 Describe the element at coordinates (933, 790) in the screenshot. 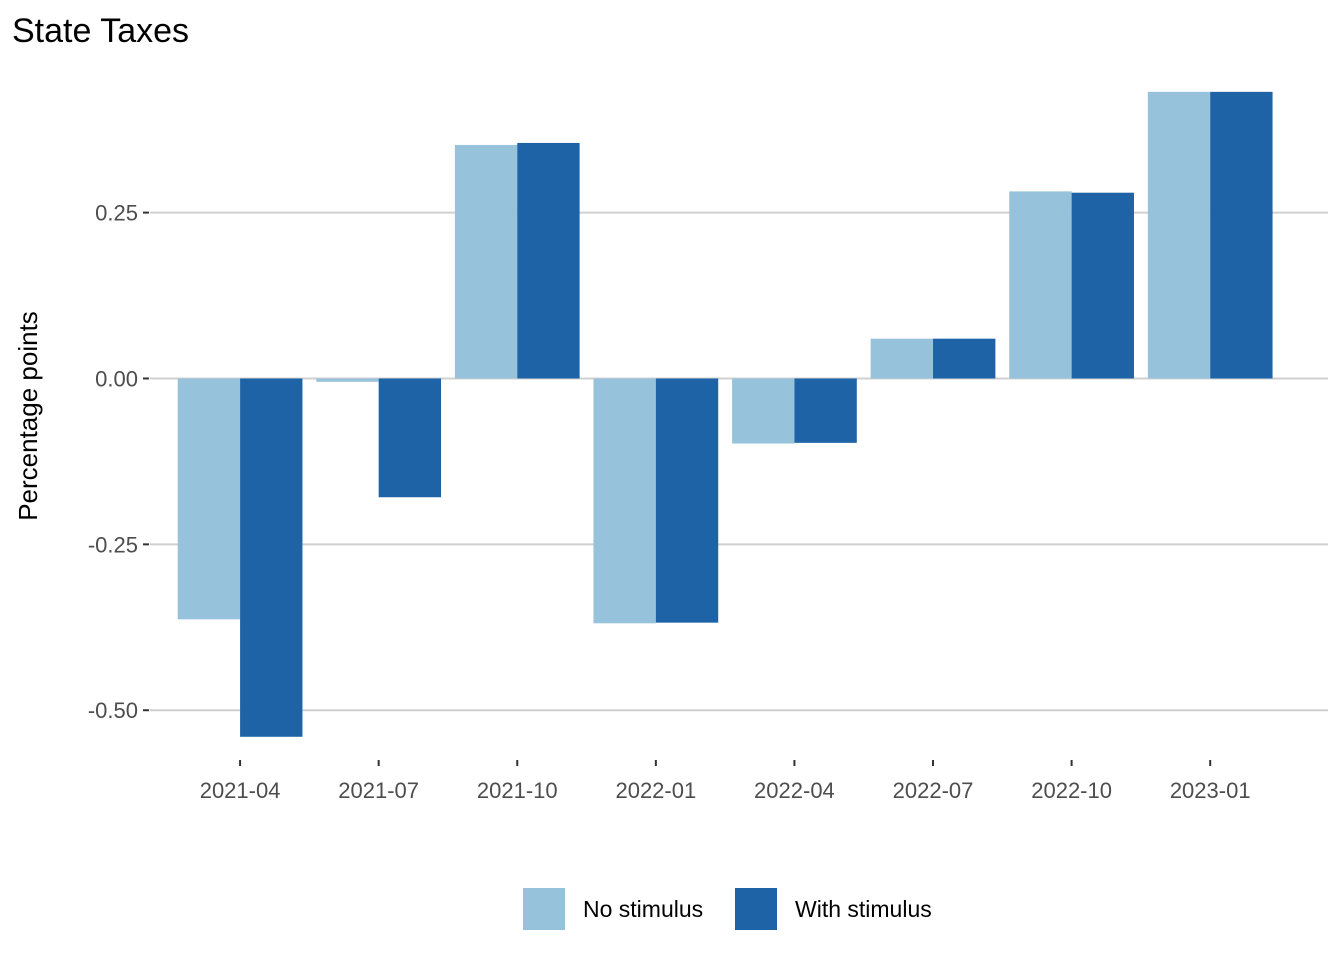

I see `x-tick-label-2022-07: 2022-07` at that location.